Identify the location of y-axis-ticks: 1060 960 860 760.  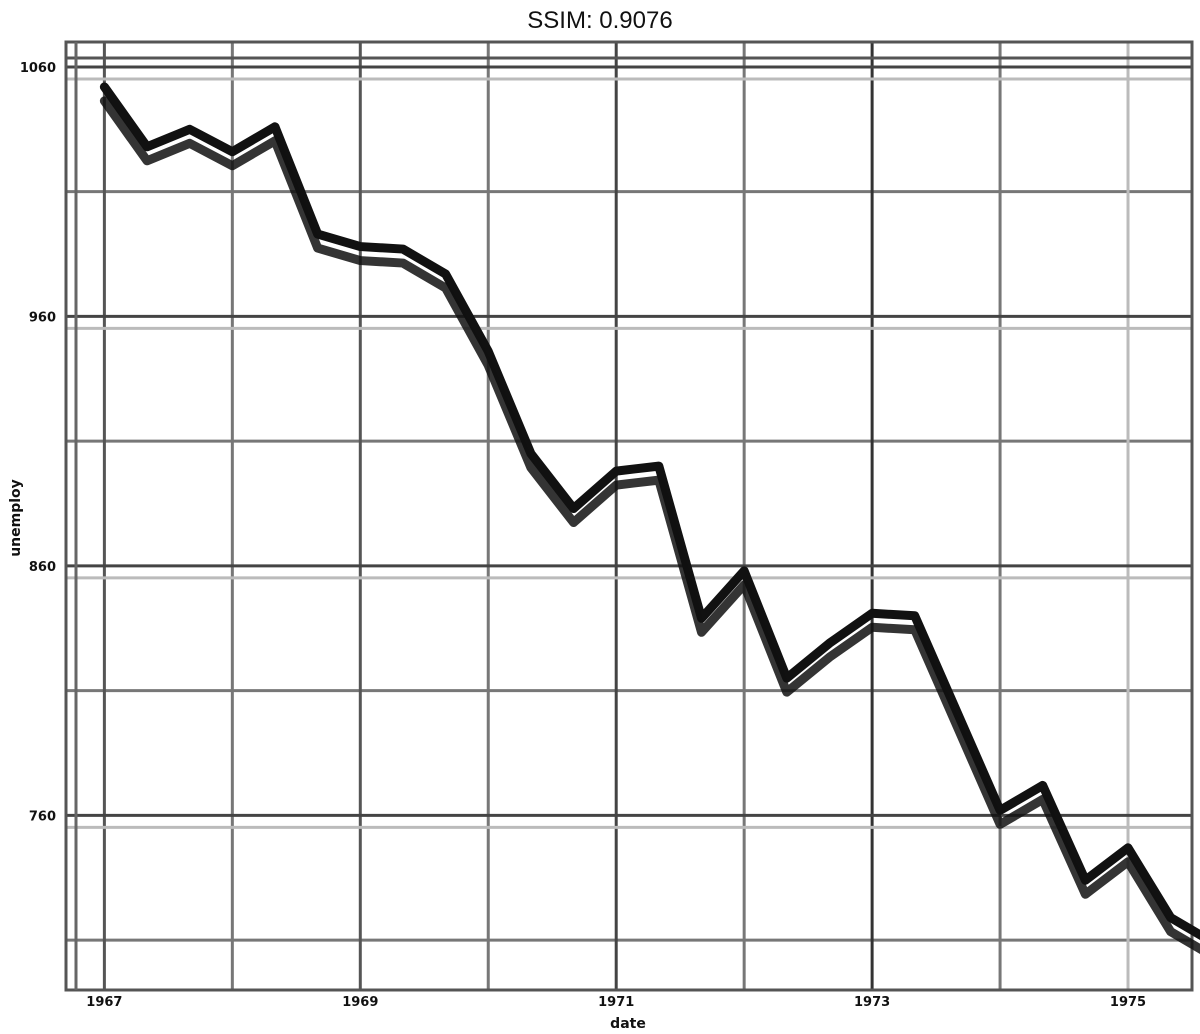
(38, 442).